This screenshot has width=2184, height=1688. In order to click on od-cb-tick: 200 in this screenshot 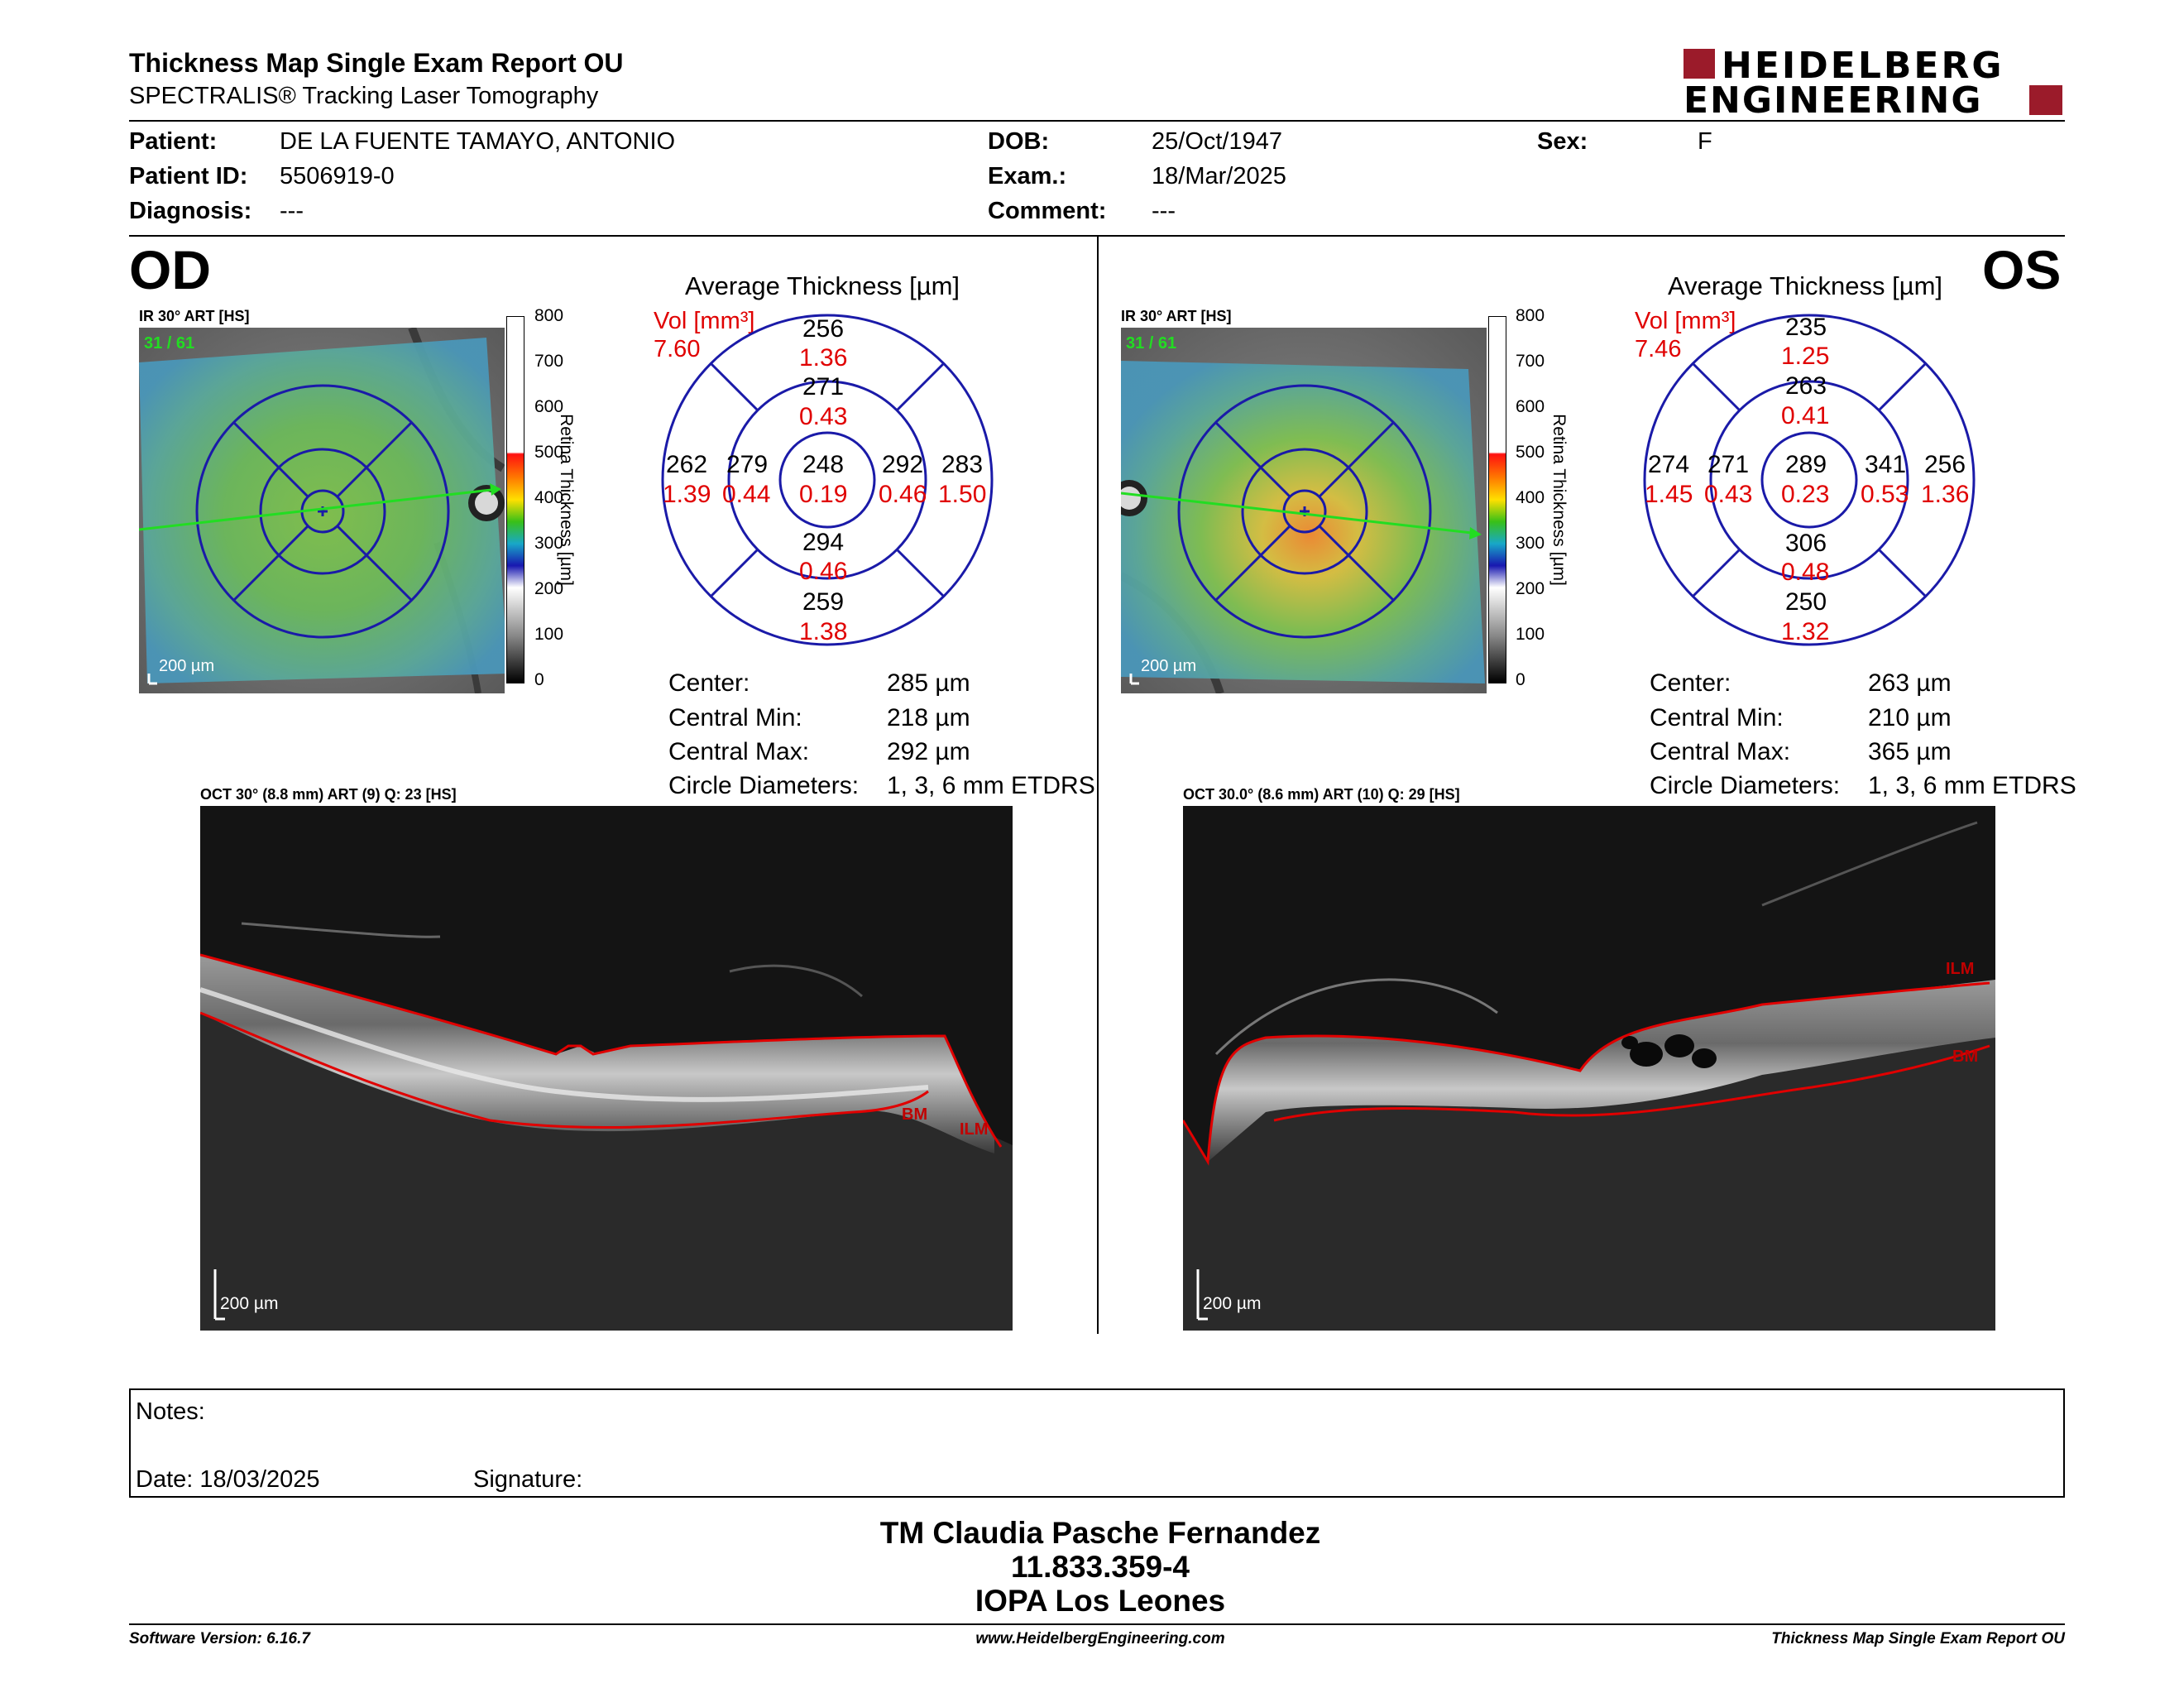, I will do `click(549, 588)`.